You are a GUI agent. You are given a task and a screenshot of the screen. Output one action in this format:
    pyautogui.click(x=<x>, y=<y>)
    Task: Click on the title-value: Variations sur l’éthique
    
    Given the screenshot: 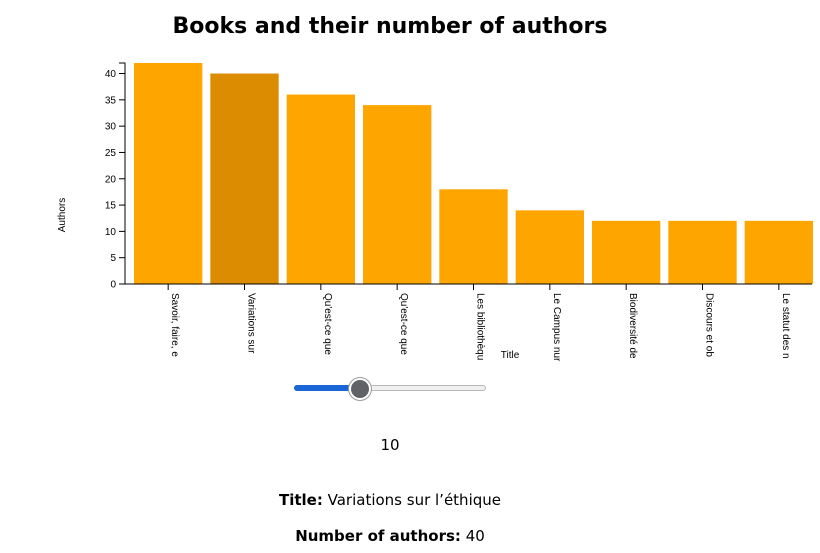 What is the action you would take?
    pyautogui.click(x=414, y=500)
    